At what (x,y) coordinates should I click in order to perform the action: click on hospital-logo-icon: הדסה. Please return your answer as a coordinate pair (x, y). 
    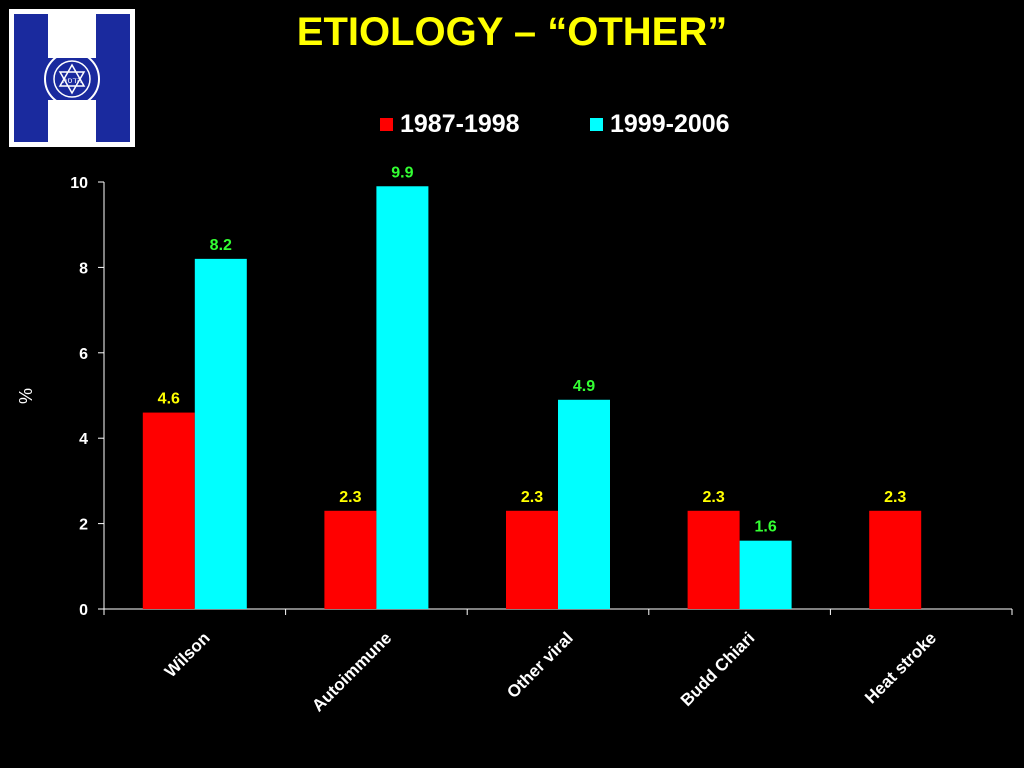
    Looking at the image, I should click on (72, 78).